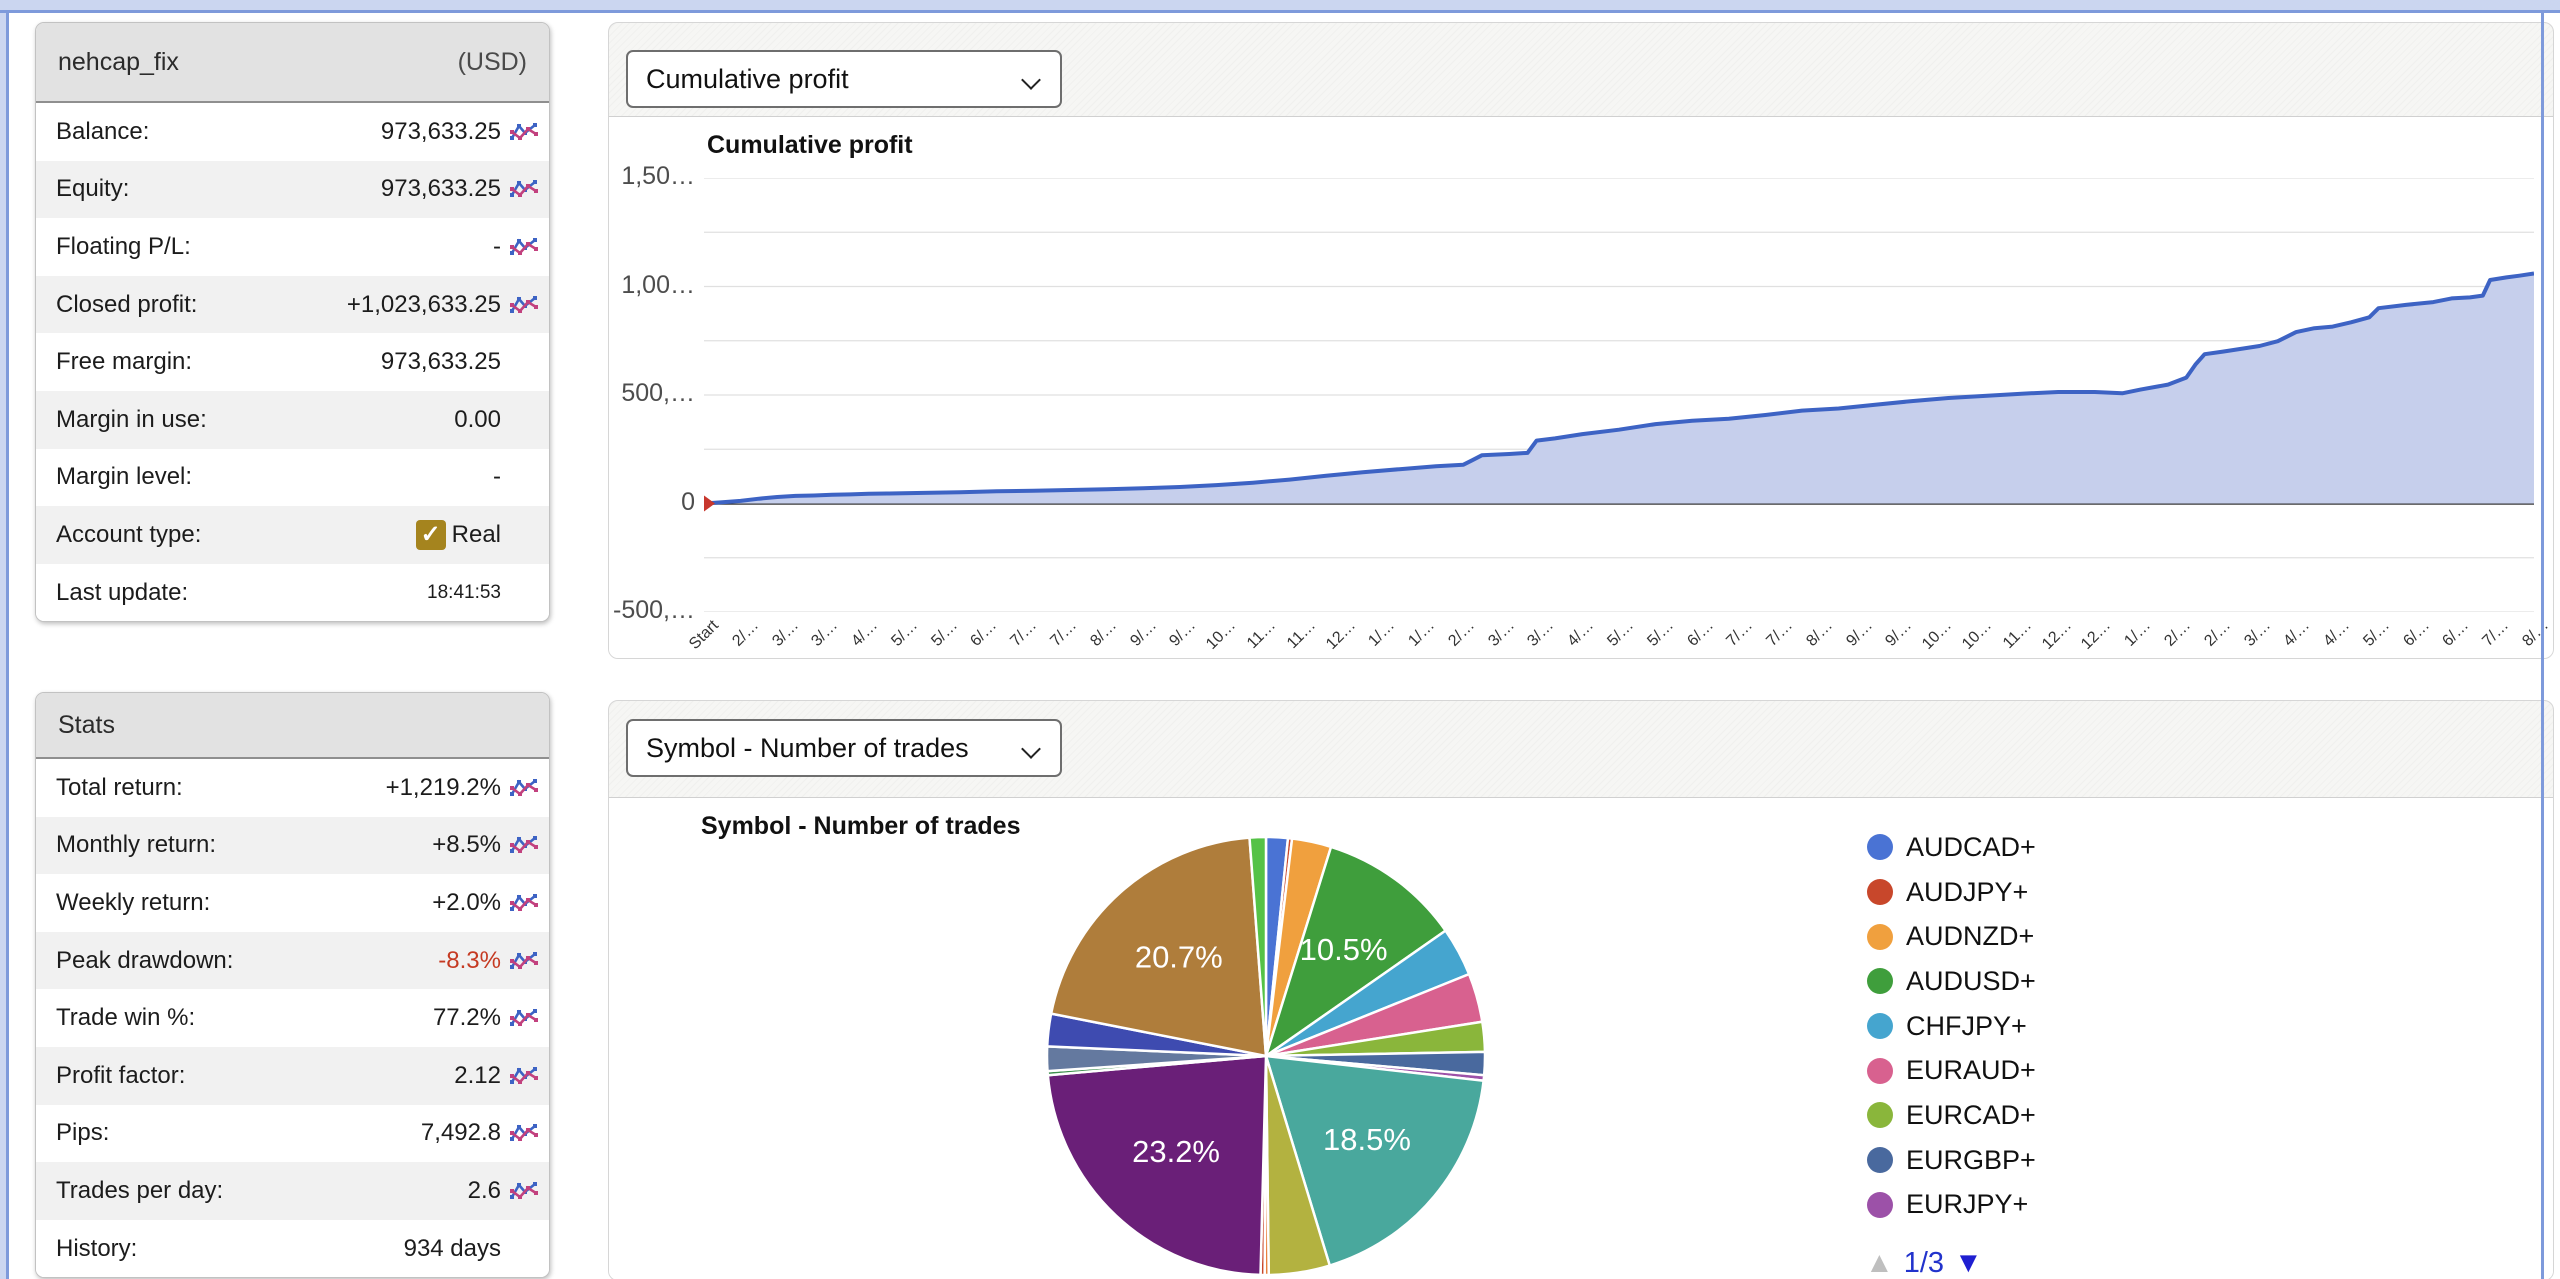 This screenshot has width=2560, height=1279. I want to click on table-row: Total return: +1,219.2%, so click(292, 788).